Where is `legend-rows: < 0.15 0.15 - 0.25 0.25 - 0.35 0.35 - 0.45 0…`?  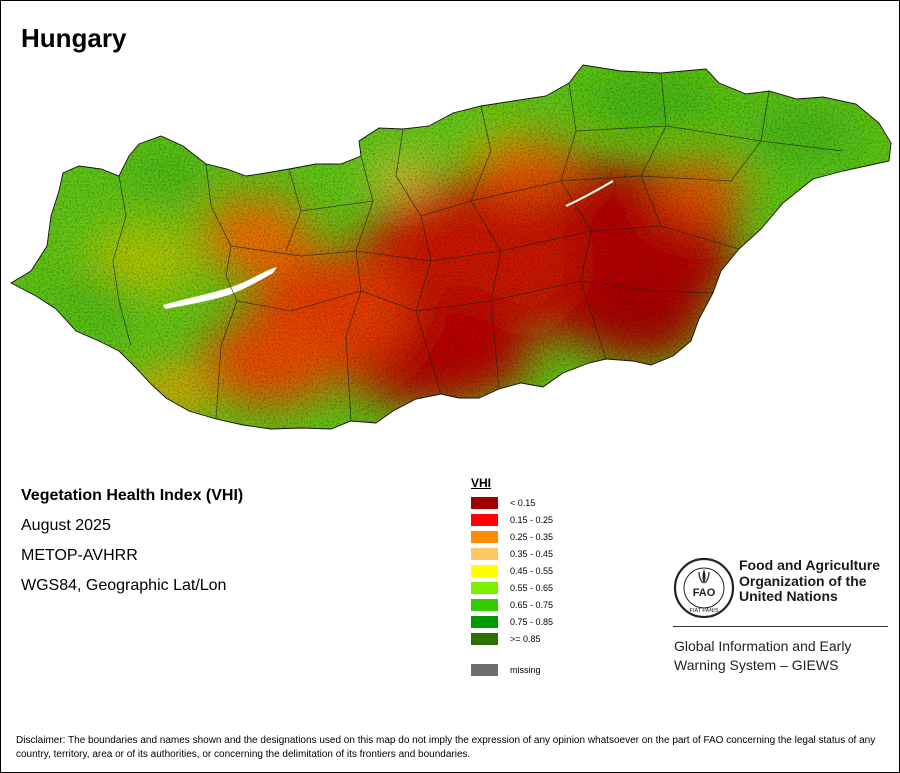
legend-rows: < 0.15 0.15 - 0.25 0.25 - 0.35 0.35 - 0.45 0… is located at coordinates (512, 570).